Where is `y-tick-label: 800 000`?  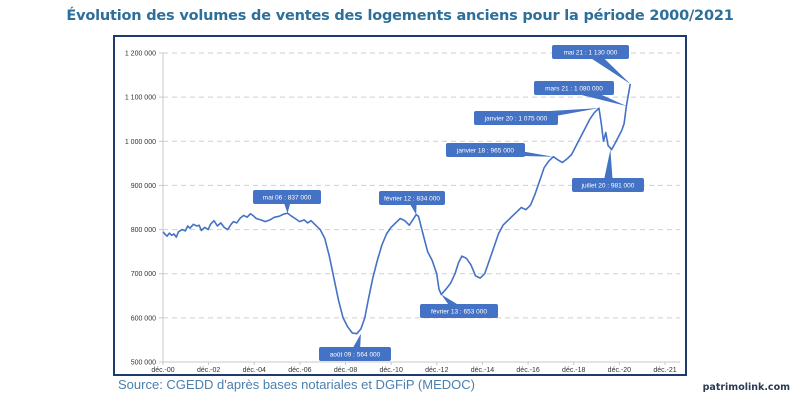 y-tick-label: 800 000 is located at coordinates (143, 230).